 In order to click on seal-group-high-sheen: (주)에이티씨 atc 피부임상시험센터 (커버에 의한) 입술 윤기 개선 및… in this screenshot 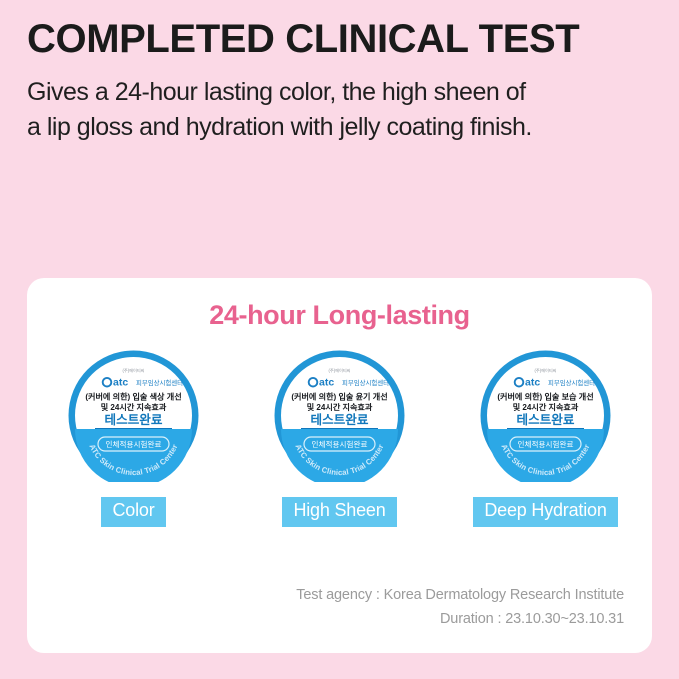, I will do `click(340, 438)`.